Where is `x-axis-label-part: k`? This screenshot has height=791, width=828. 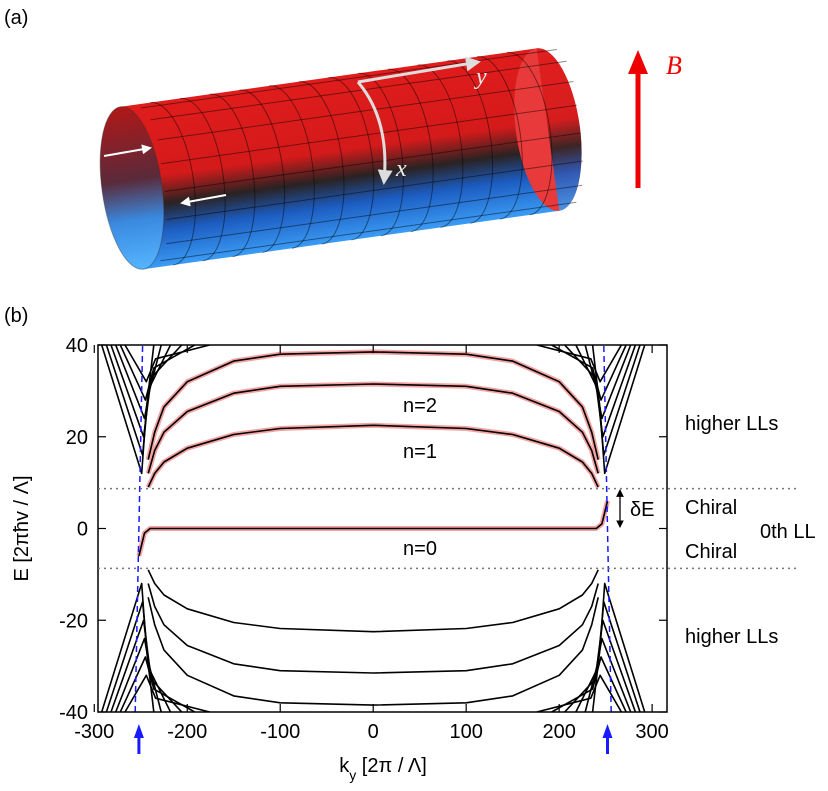
x-axis-label-part: k is located at coordinates (344, 766).